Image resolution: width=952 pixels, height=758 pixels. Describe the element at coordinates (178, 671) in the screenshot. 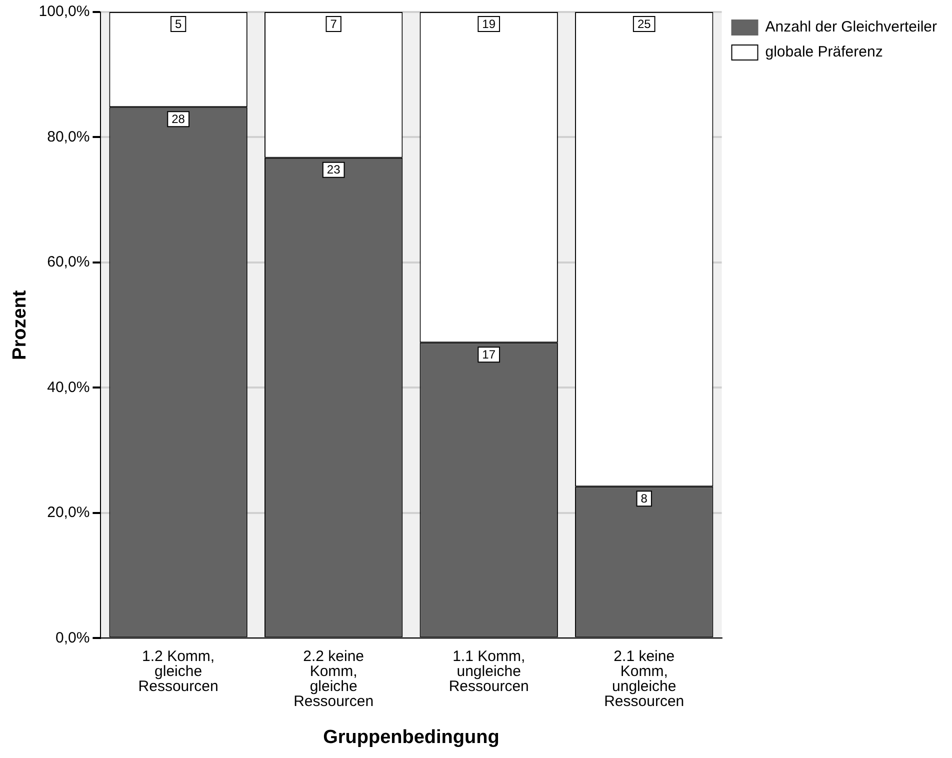

I see `x-tick-label: 1.2 Komm, gleiche Ressourcen` at that location.